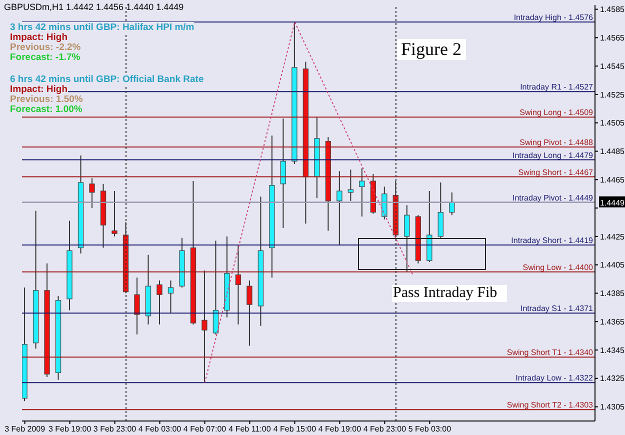  I want to click on ref-line-label: 1.4449, so click(612, 203).